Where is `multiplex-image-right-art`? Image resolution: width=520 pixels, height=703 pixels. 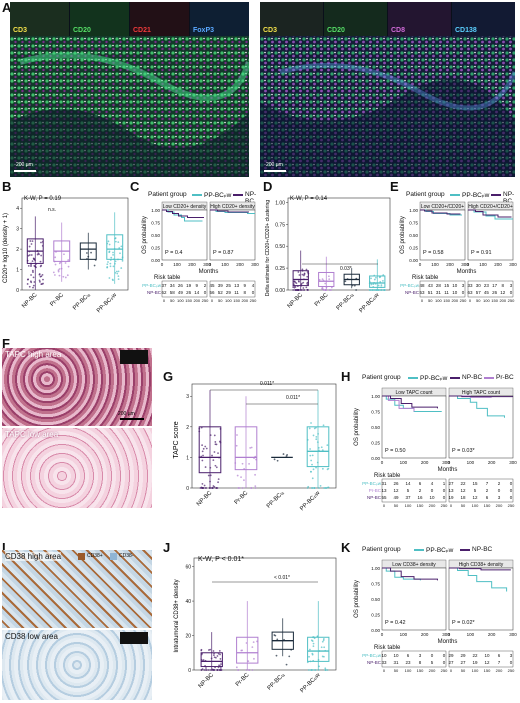
multiplex-image-right-art is located at coordinates (389, 89).